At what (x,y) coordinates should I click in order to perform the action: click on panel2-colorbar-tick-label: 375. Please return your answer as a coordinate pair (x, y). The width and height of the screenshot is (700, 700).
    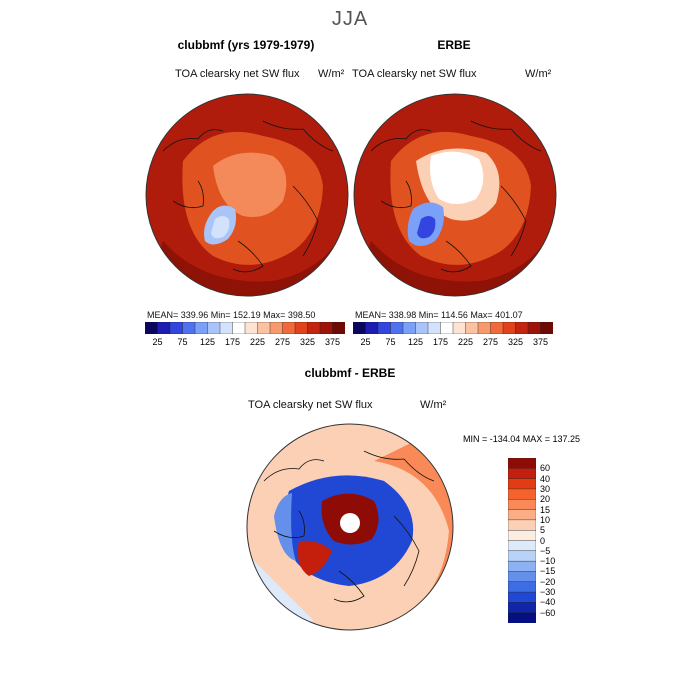
    Looking at the image, I should click on (540, 342).